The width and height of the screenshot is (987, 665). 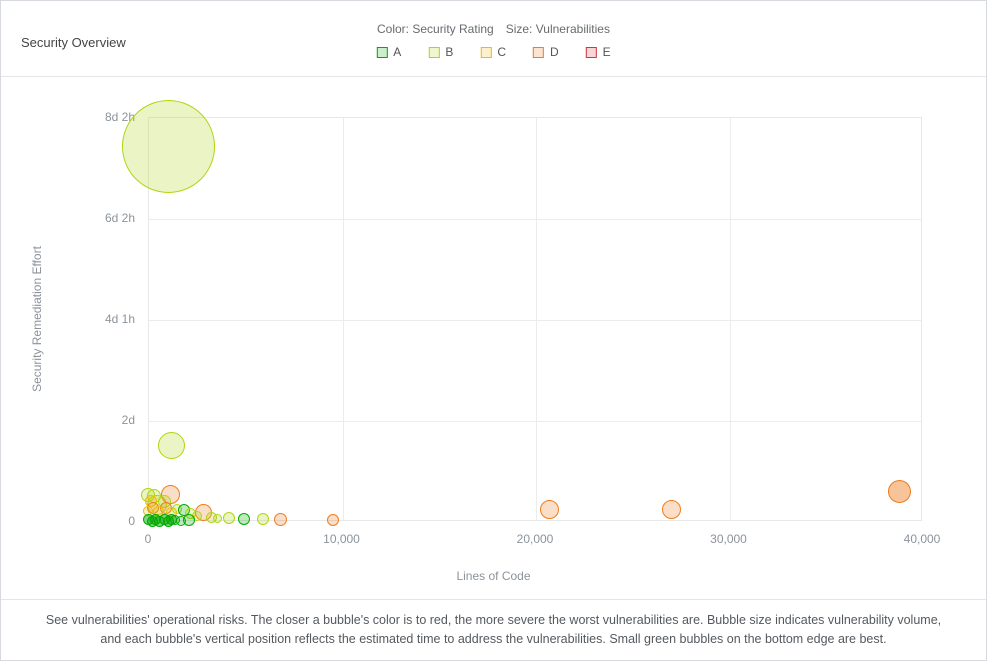 I want to click on legend-rating-a: A, so click(x=388, y=52).